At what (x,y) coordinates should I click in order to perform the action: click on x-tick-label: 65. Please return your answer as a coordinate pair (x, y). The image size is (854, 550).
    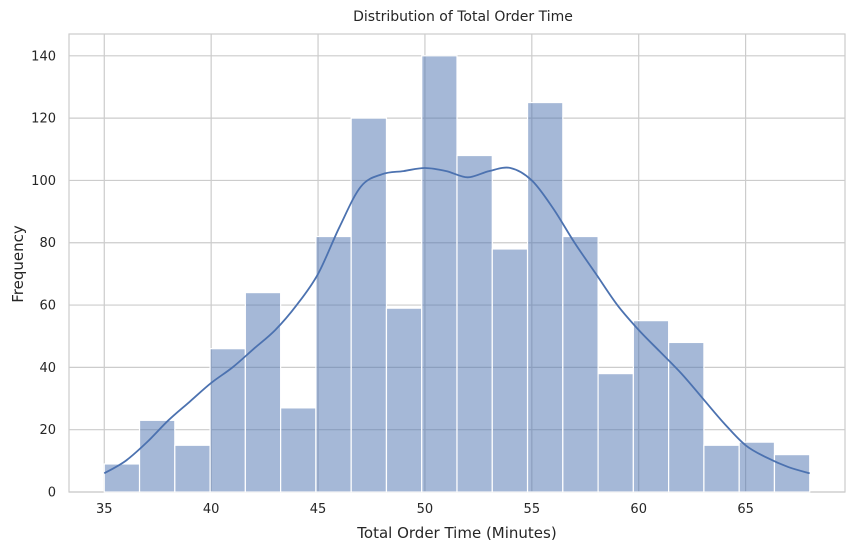
    Looking at the image, I should click on (745, 509).